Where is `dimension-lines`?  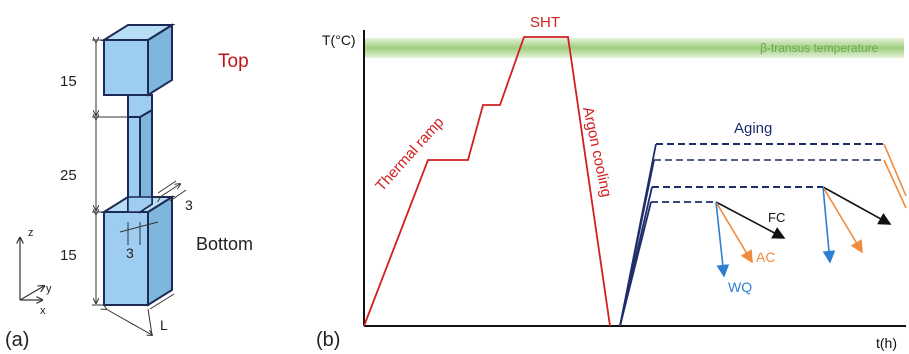
dimension-lines is located at coordinates (139, 187).